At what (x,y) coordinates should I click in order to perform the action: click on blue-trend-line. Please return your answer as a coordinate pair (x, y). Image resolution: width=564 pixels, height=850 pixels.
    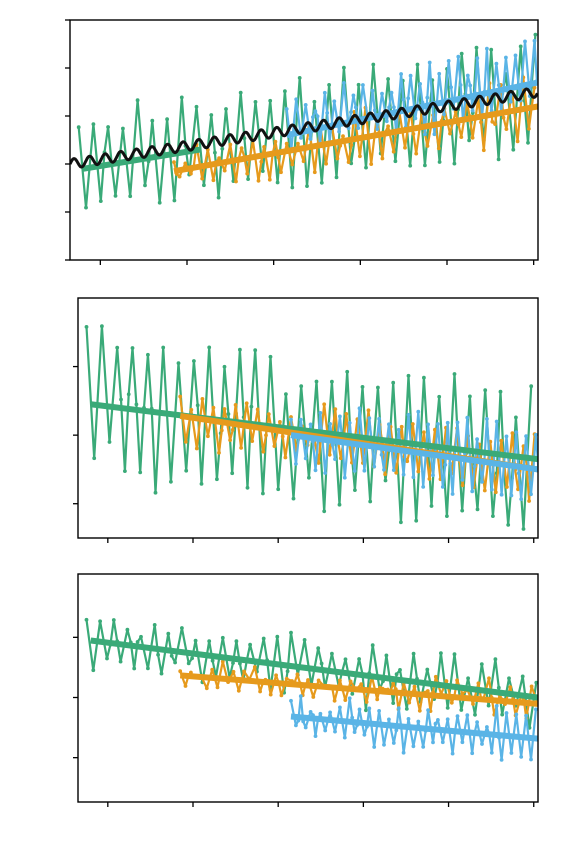
    Looking at the image, I should click on (414, 452).